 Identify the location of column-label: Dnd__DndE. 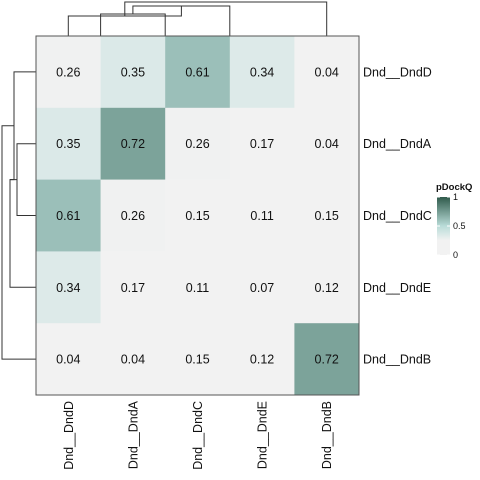
(263, 435).